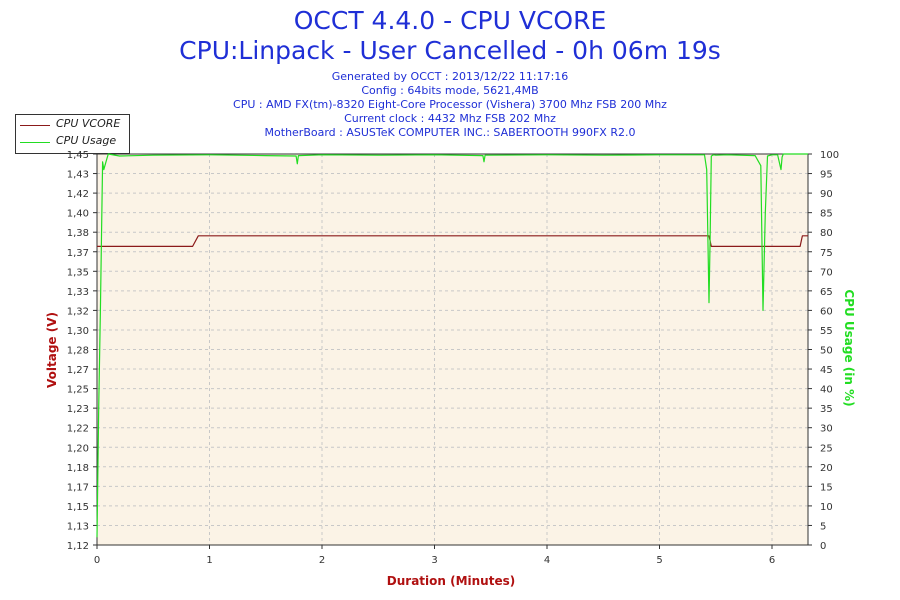  Describe the element at coordinates (826, 448) in the screenshot. I see `y2-tick-label: 25` at that location.